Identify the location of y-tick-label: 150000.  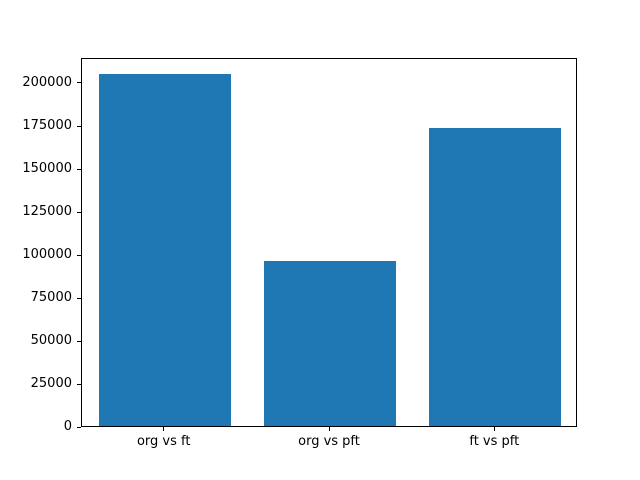
(47, 168).